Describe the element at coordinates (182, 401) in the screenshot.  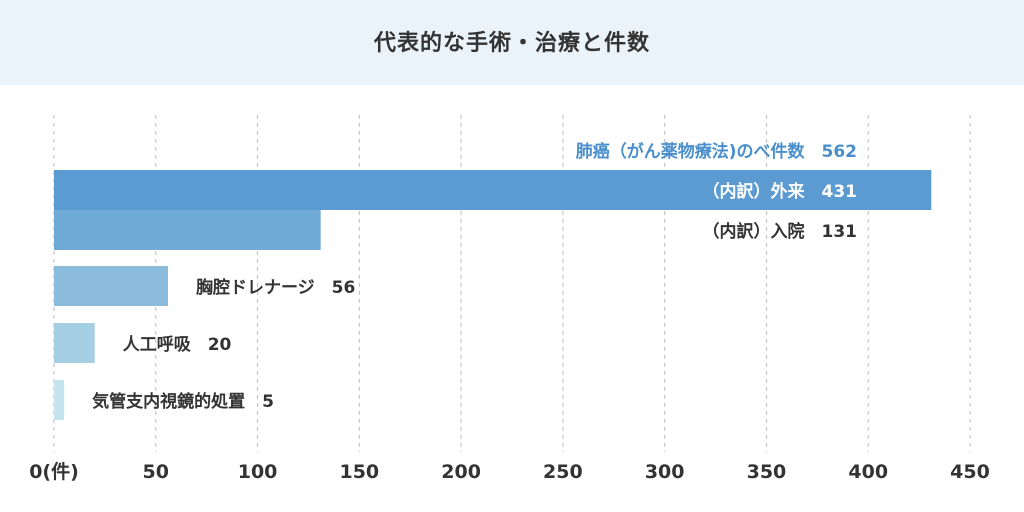
I see `bar-label: 気管支内視鏡的処置 5` at that location.